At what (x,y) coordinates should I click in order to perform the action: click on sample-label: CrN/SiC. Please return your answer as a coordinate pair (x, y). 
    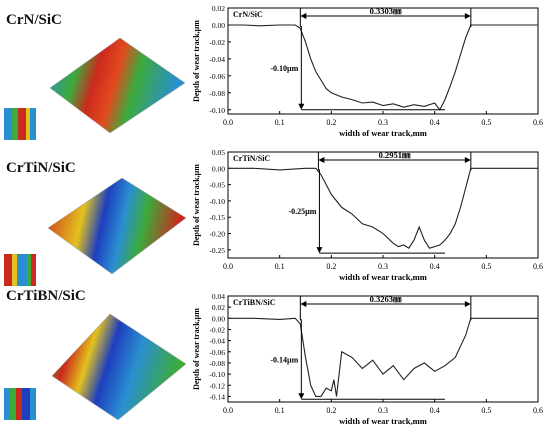
    Looking at the image, I should click on (34, 20).